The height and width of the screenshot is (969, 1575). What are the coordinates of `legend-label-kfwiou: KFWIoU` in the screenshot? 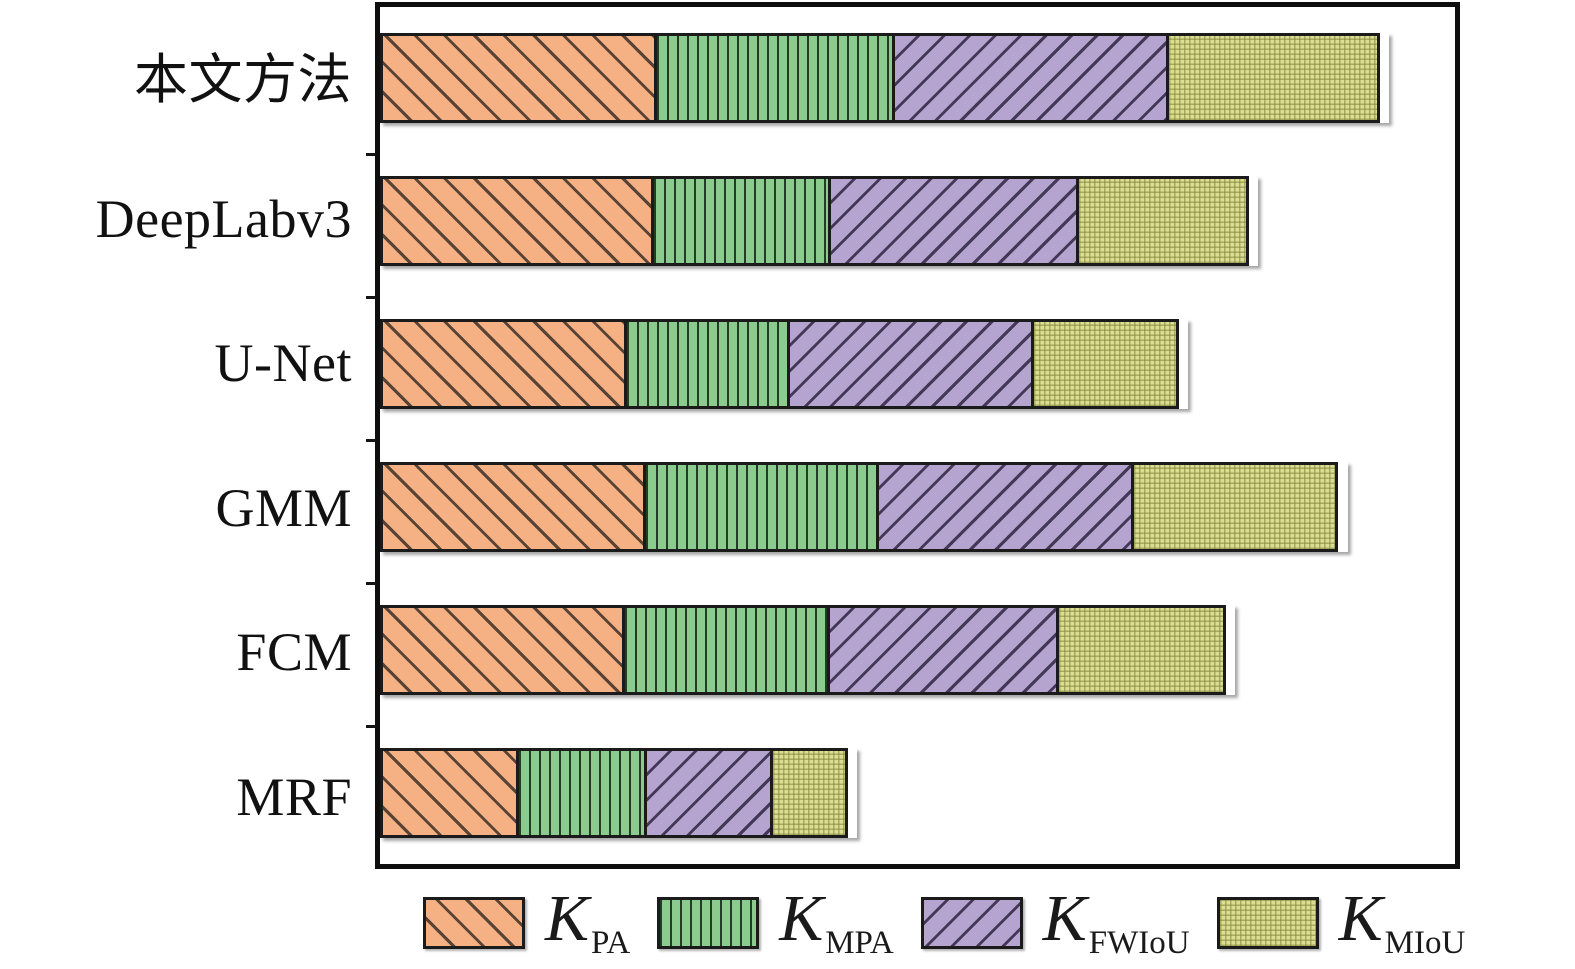 It's located at (1116, 923).